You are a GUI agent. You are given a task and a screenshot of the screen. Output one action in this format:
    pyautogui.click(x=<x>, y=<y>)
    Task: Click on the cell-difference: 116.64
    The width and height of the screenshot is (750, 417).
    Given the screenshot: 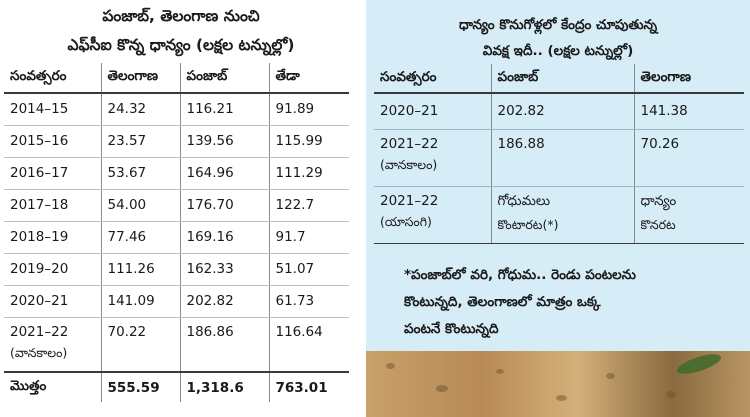 What is the action you would take?
    pyautogui.click(x=308, y=345)
    